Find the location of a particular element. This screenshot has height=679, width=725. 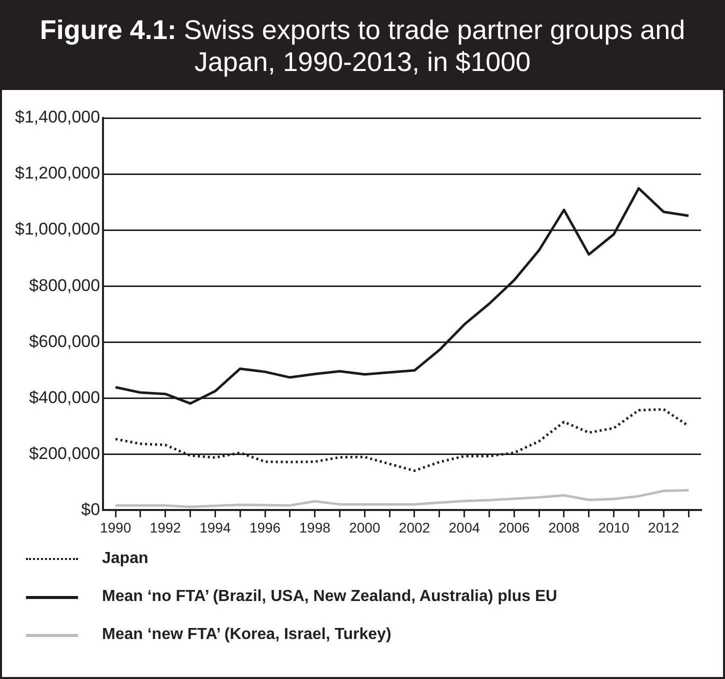

y-tick-label: $800,000 is located at coordinates (64, 285).